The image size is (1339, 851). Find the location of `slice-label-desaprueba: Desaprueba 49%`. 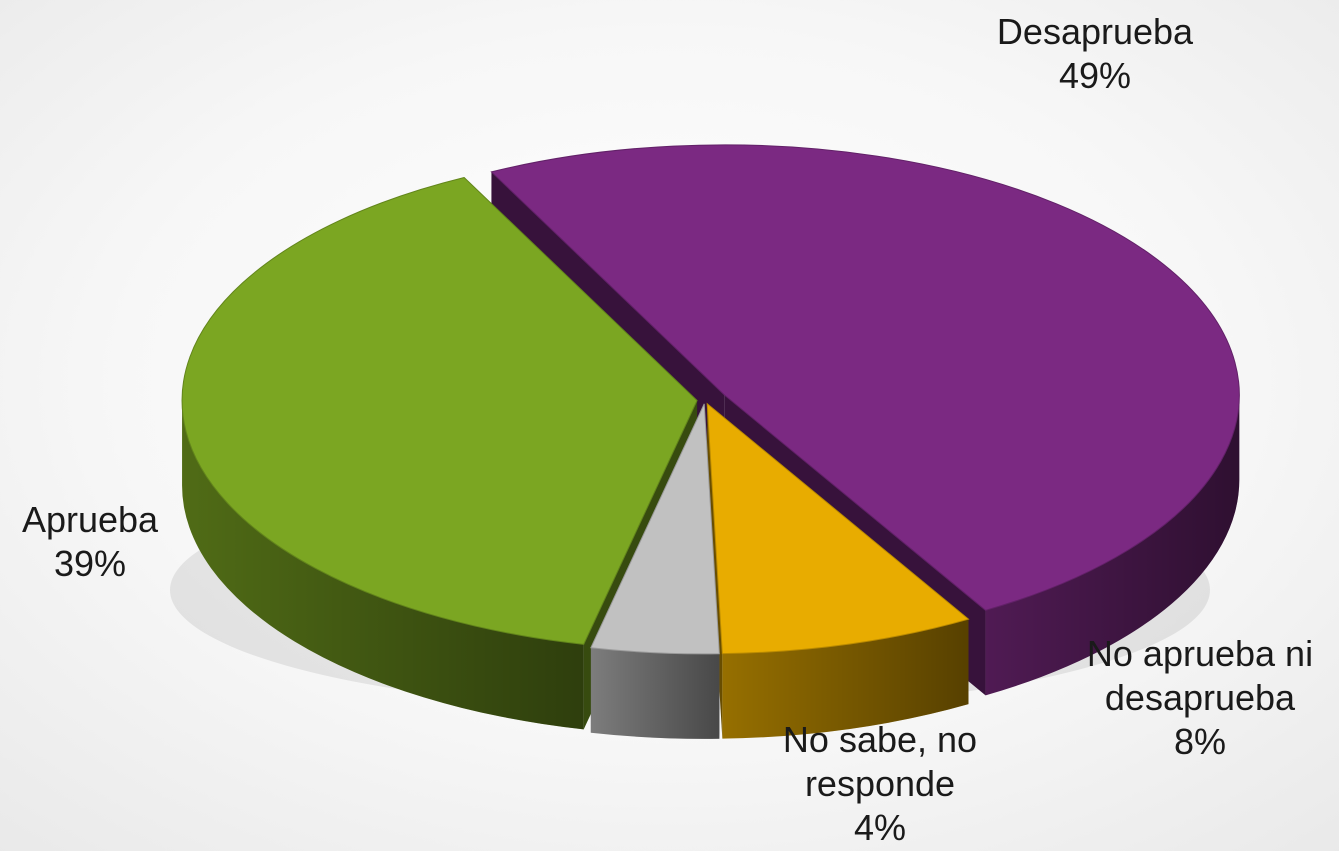

slice-label-desaprueba: Desaprueba 49% is located at coordinates (1095, 54).